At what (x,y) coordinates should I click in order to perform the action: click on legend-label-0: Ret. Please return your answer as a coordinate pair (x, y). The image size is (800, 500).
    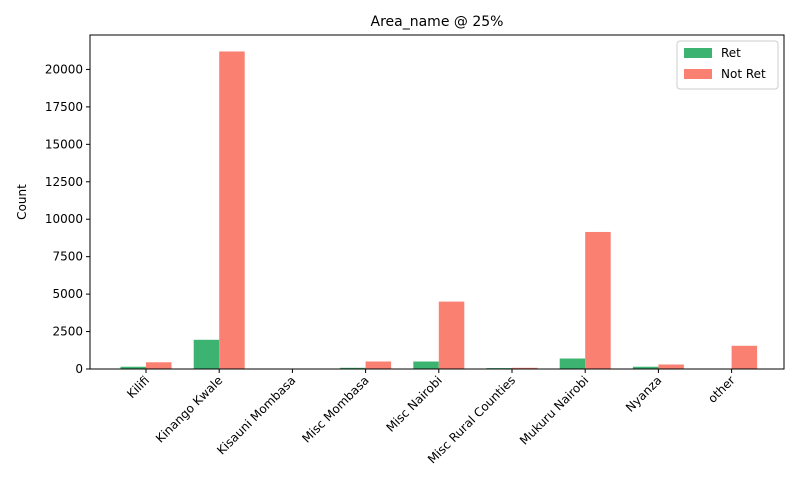
    Looking at the image, I should click on (731, 53).